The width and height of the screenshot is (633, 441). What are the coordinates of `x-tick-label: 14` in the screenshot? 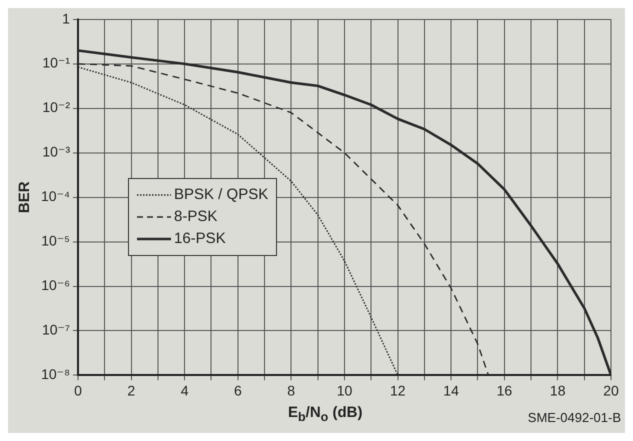 It's located at (451, 390).